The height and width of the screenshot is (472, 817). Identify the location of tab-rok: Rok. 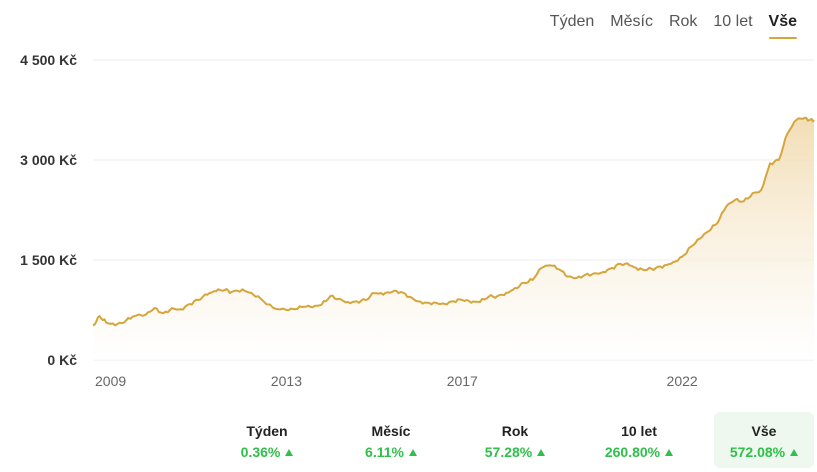
(683, 21).